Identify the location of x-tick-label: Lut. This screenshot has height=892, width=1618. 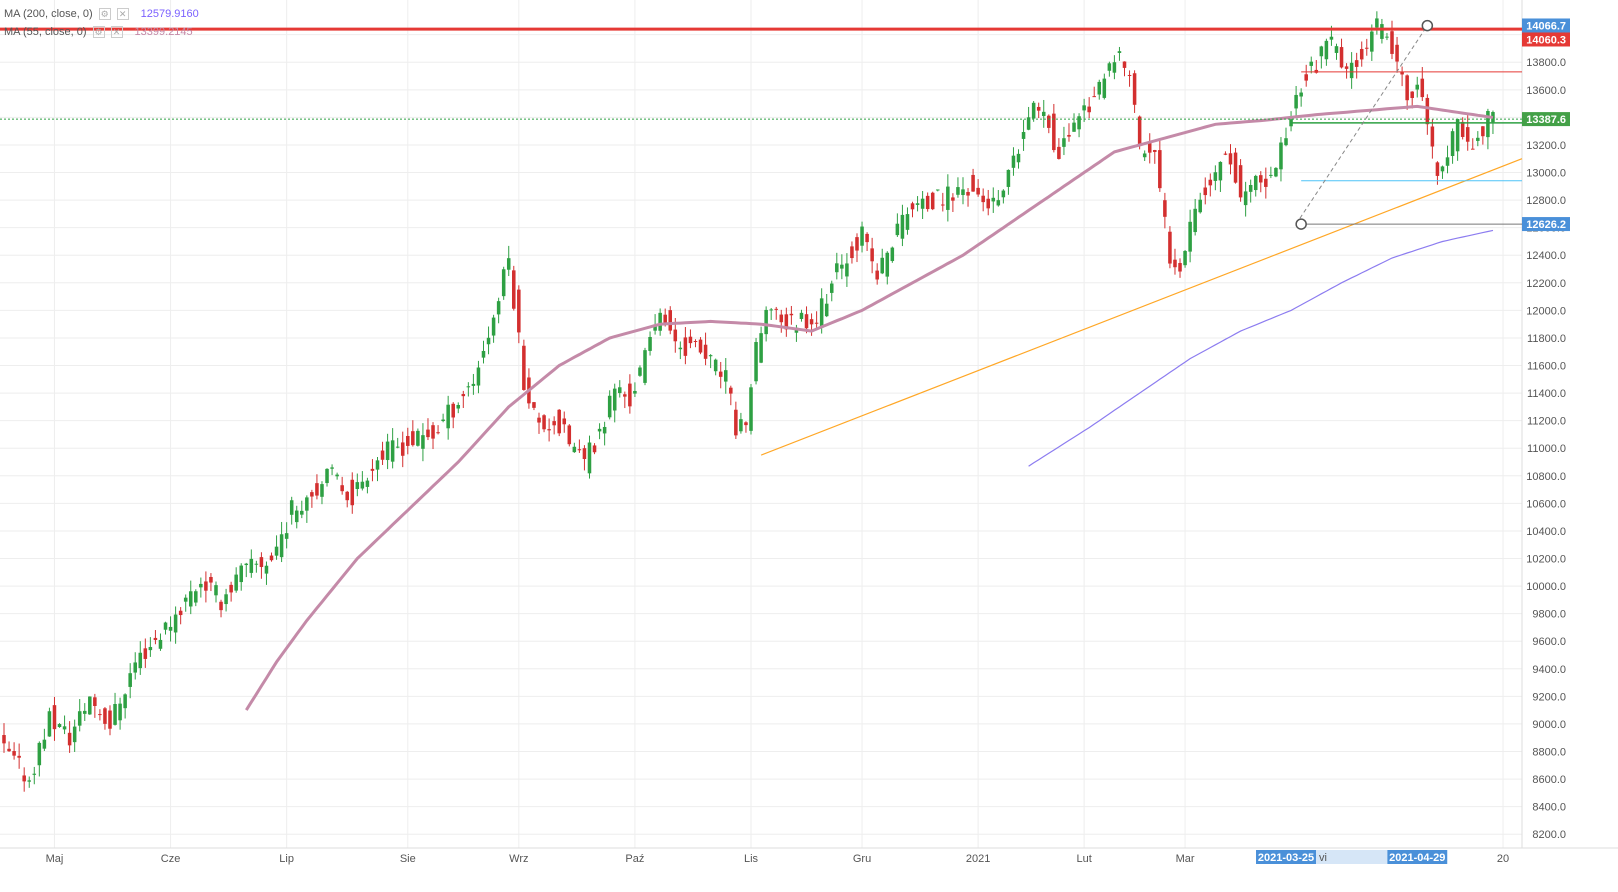
(1083, 859).